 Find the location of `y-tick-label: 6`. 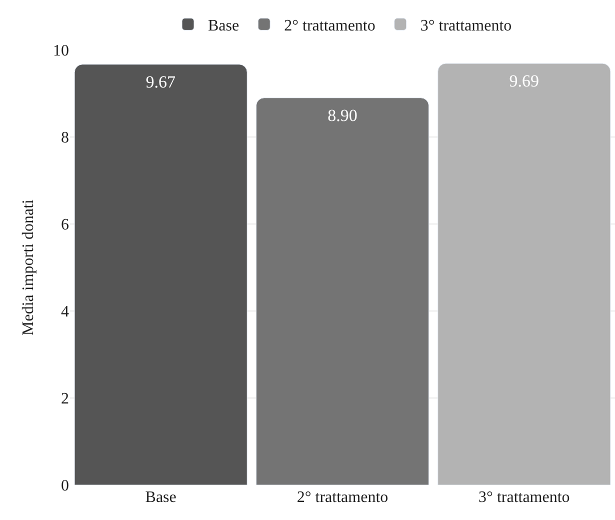

y-tick-label: 6 is located at coordinates (65, 225).